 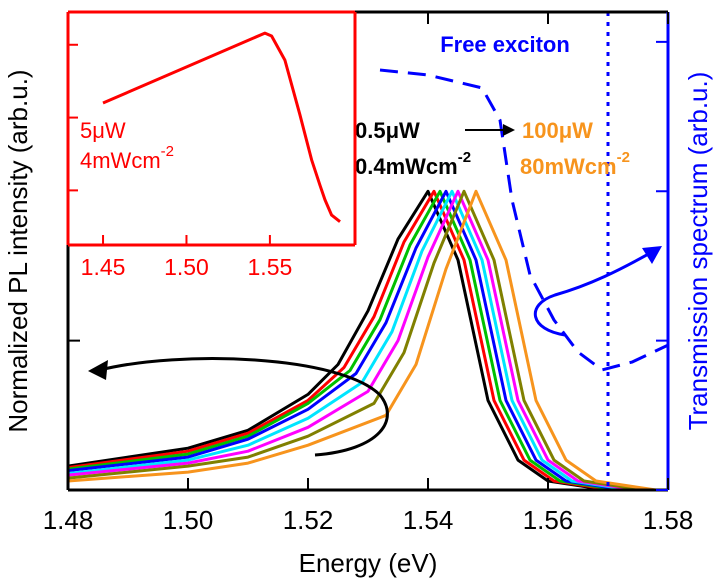 I want to click on y2-axis-label: Transmission spectrum (arb.u.), so click(x=698, y=251).